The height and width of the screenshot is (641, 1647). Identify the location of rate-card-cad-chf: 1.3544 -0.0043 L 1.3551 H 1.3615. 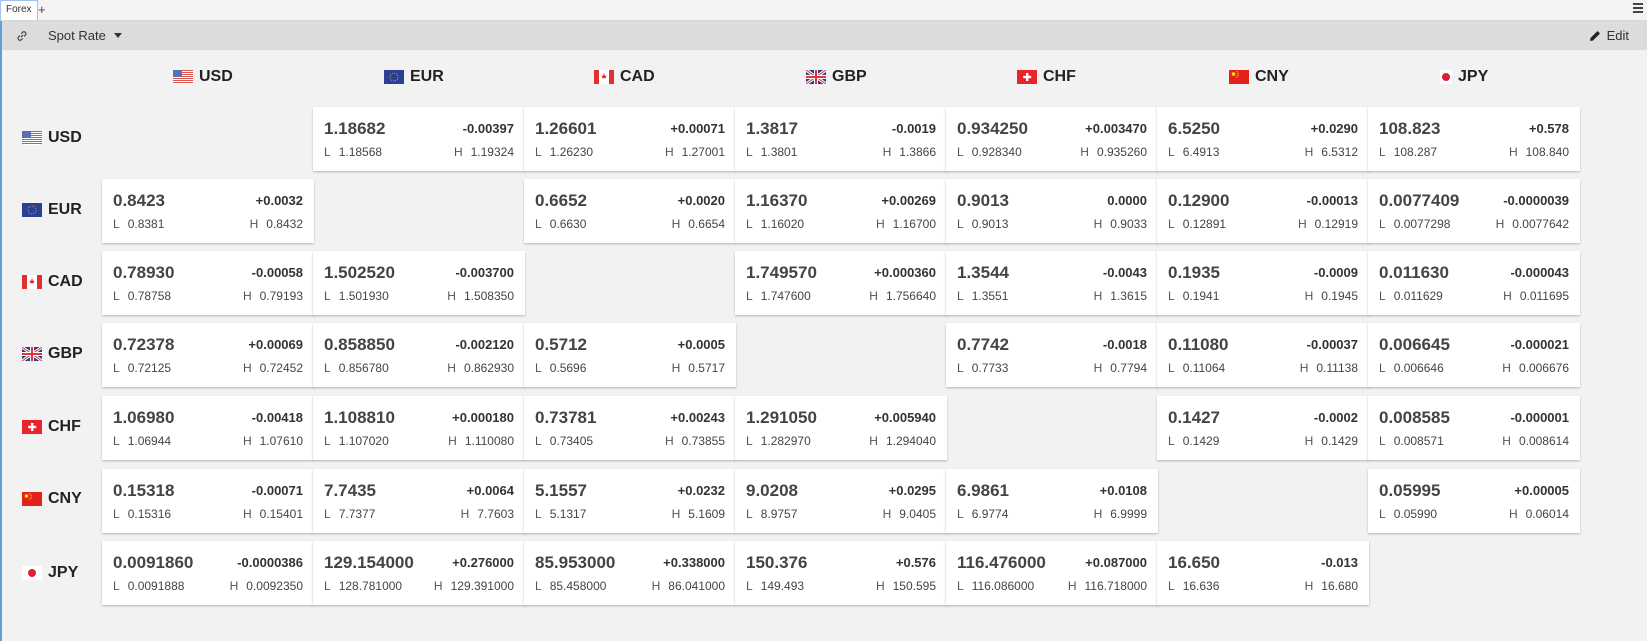
(1052, 283).